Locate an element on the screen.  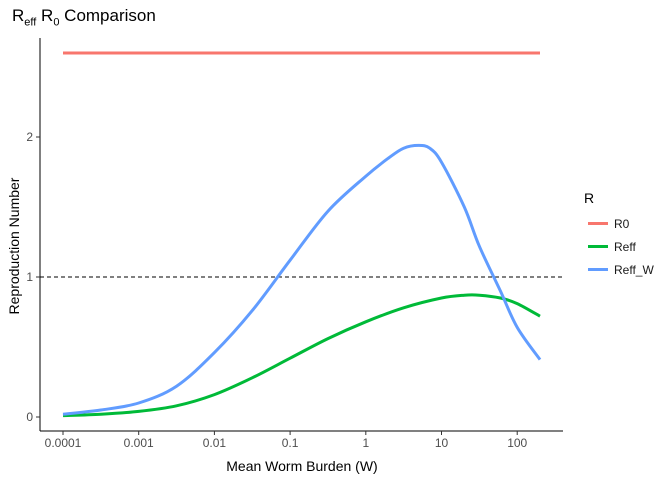
x-tick-label: 0.001 is located at coordinates (139, 443).